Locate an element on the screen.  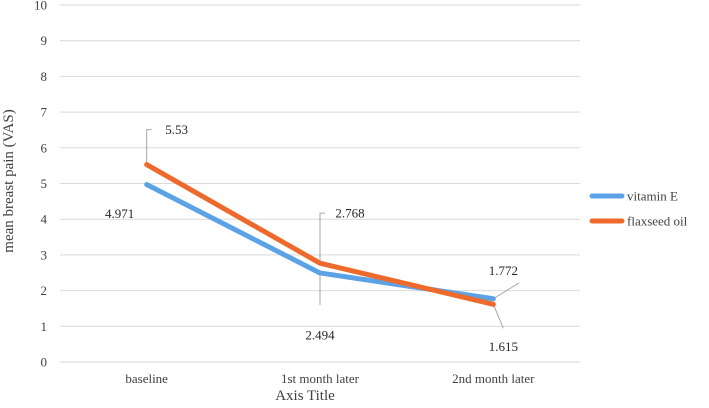
y-tick-label: 0 is located at coordinates (44, 362).